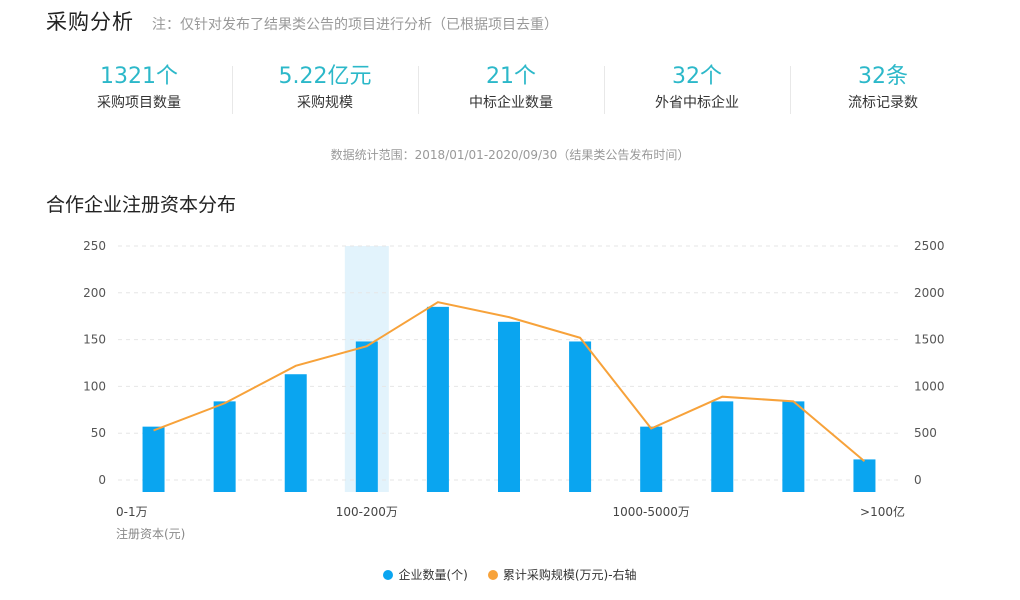  I want to click on y-tick-label-right: 500, so click(925, 433).